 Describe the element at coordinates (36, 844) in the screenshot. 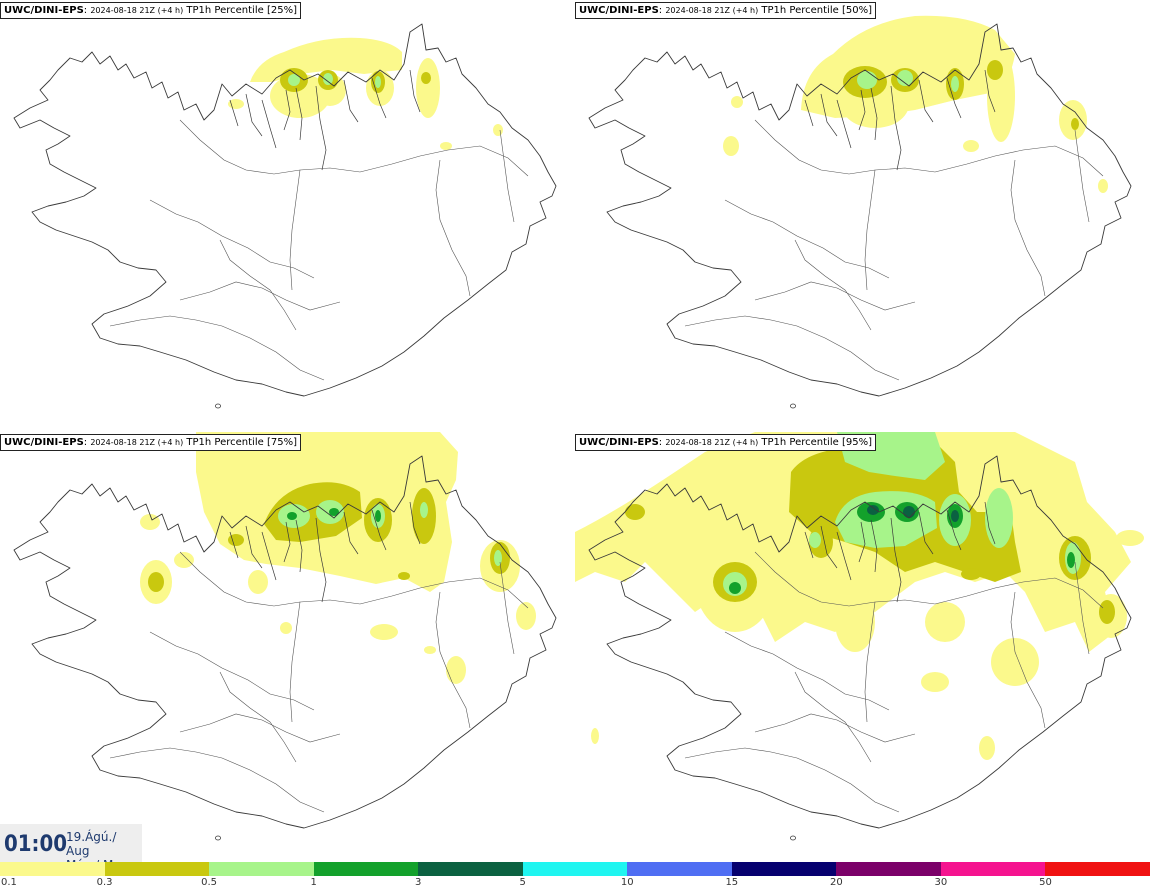

I see `valid-time: 01:00` at that location.